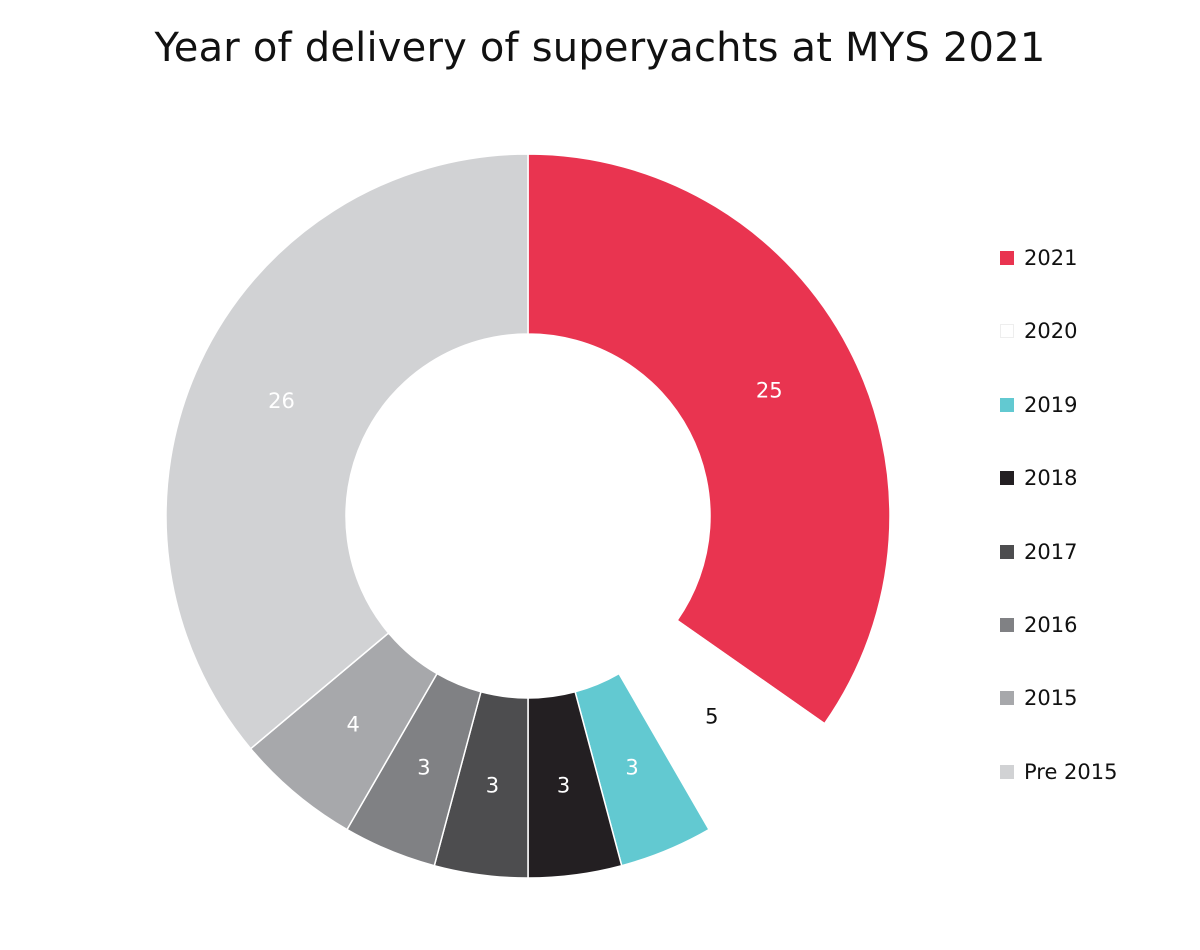 The width and height of the screenshot is (1200, 950). Describe the element at coordinates (1095, 477) in the screenshot. I see `legend-item: 2018` at that location.